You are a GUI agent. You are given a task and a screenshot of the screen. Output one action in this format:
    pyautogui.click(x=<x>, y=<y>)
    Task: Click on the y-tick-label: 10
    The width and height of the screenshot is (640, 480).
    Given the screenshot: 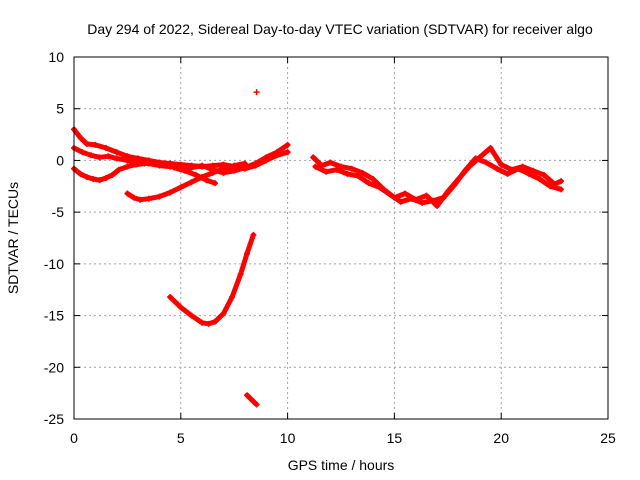 What is the action you would take?
    pyautogui.click(x=56, y=57)
    